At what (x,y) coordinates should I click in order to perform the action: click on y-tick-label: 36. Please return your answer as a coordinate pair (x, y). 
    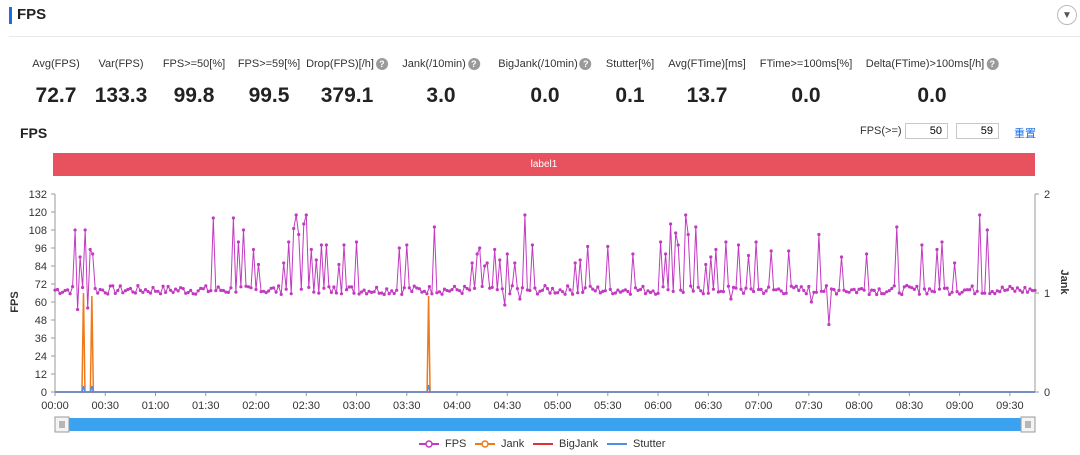
    Looking at the image, I should click on (41, 339).